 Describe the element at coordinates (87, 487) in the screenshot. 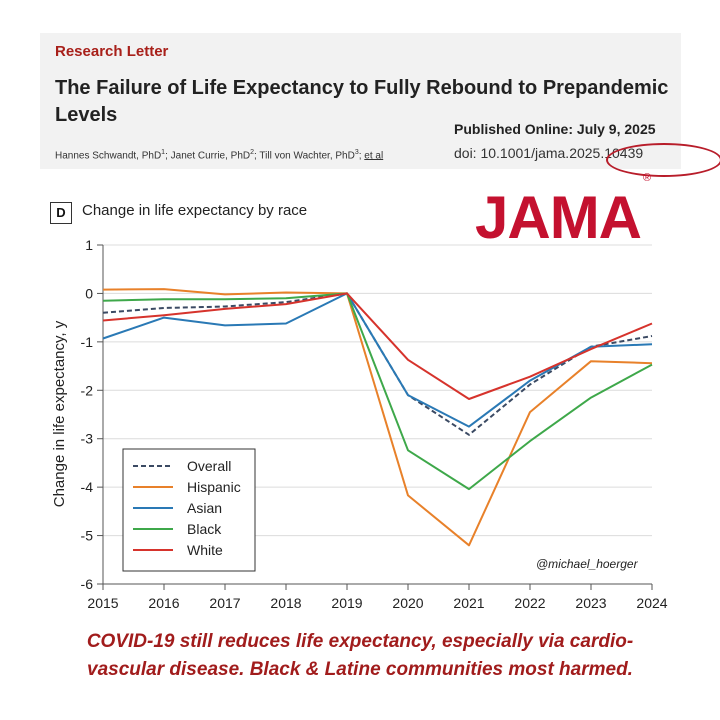

I see `y-tick-label: -4` at that location.